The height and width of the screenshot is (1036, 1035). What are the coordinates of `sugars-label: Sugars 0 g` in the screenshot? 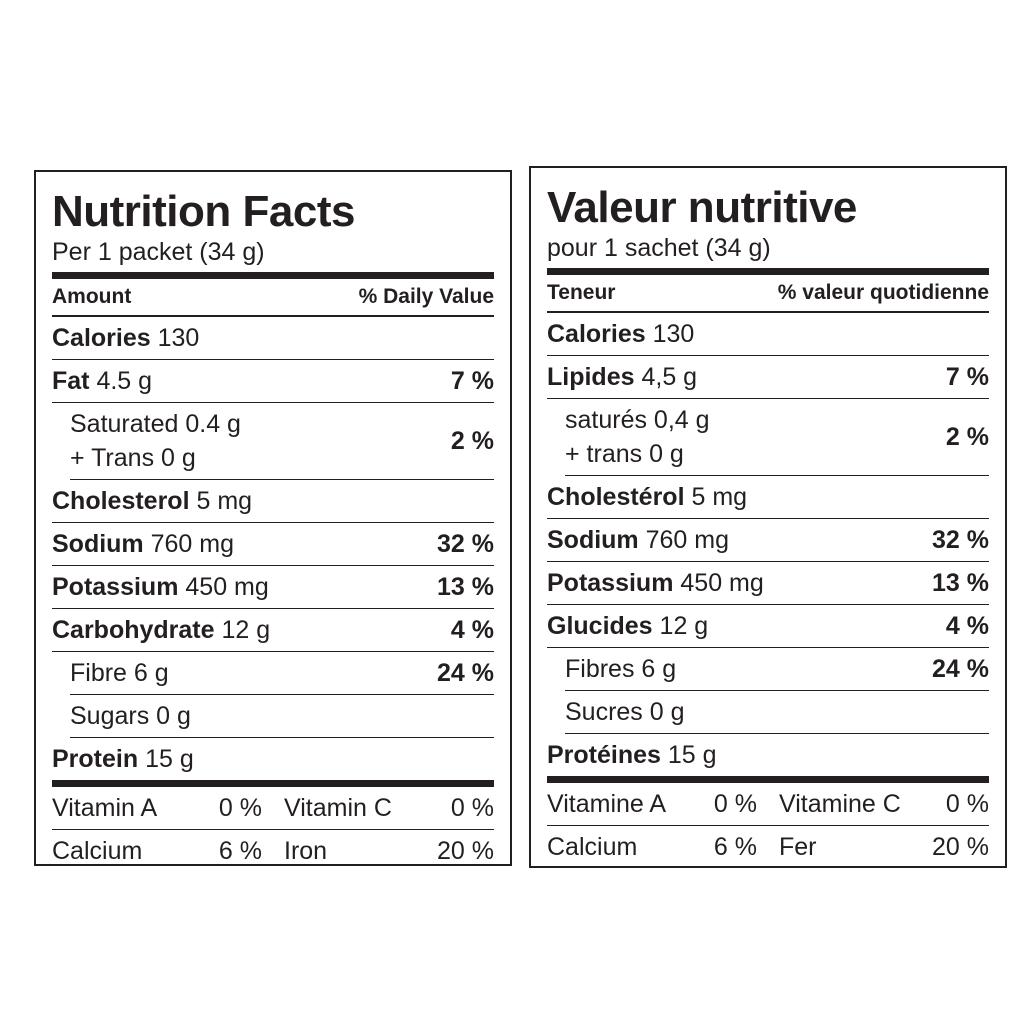 It's located at (130, 715).